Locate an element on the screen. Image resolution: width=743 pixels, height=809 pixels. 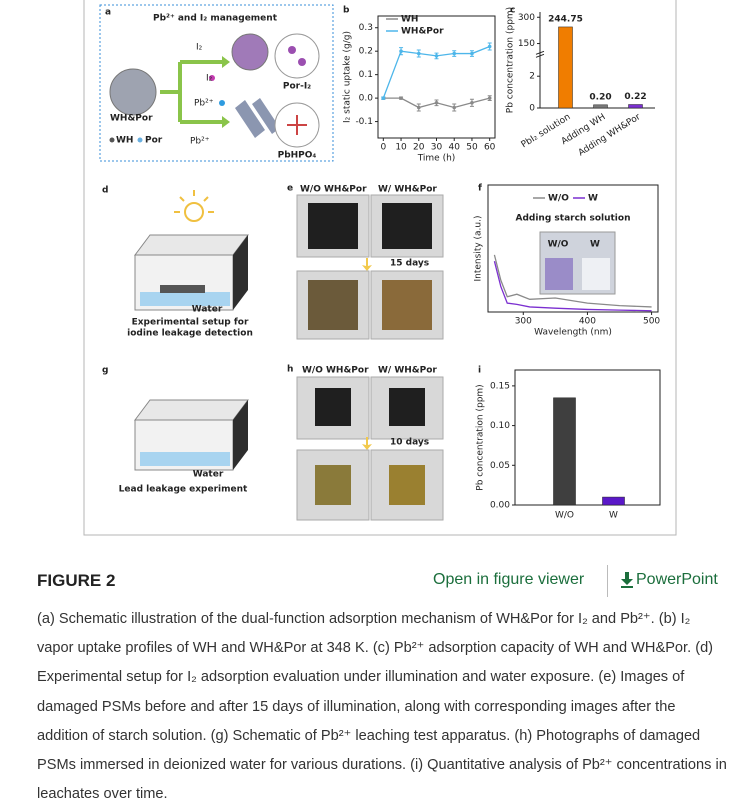
legend-label: WH&Por is located at coordinates (422, 32).